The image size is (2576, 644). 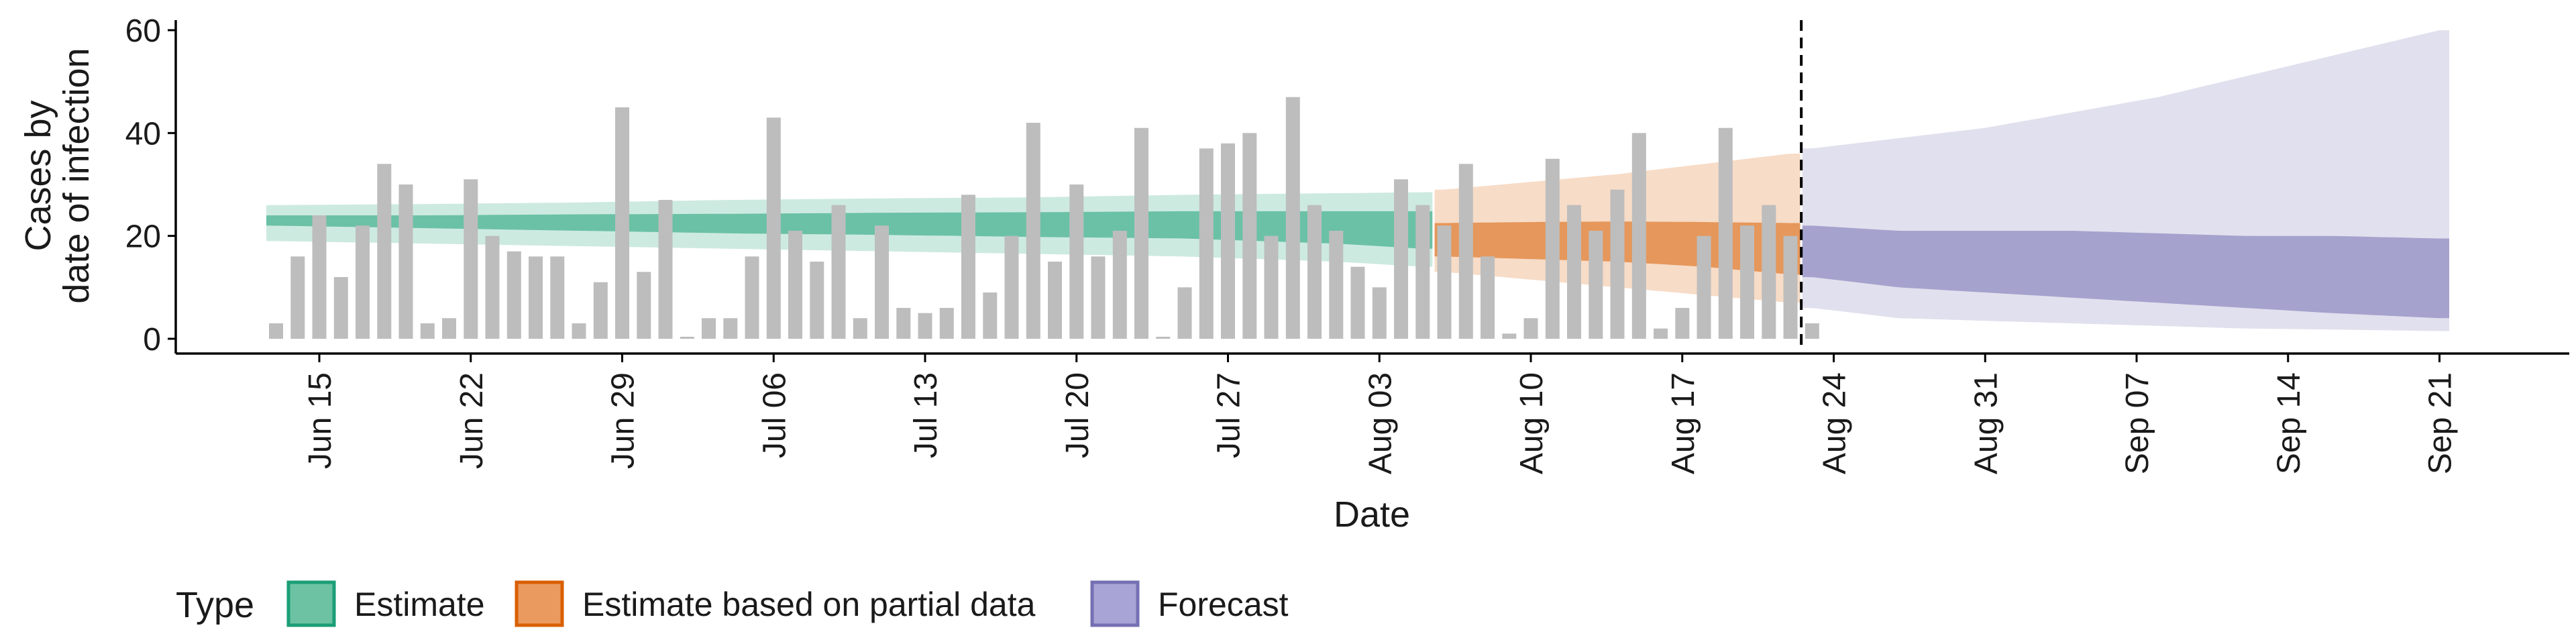 What do you see at coordinates (1835, 423) in the screenshot?
I see `x-tick-label: Aug 24` at bounding box center [1835, 423].